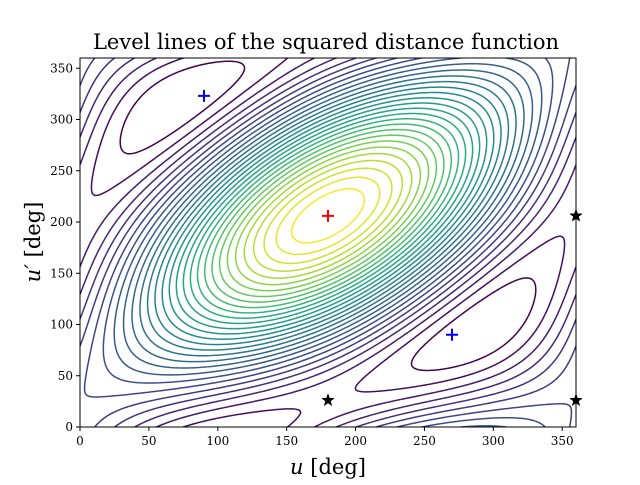 The width and height of the screenshot is (640, 485). What do you see at coordinates (335, 467) in the screenshot?
I see `x-axis-label-unit: [deg]` at bounding box center [335, 467].